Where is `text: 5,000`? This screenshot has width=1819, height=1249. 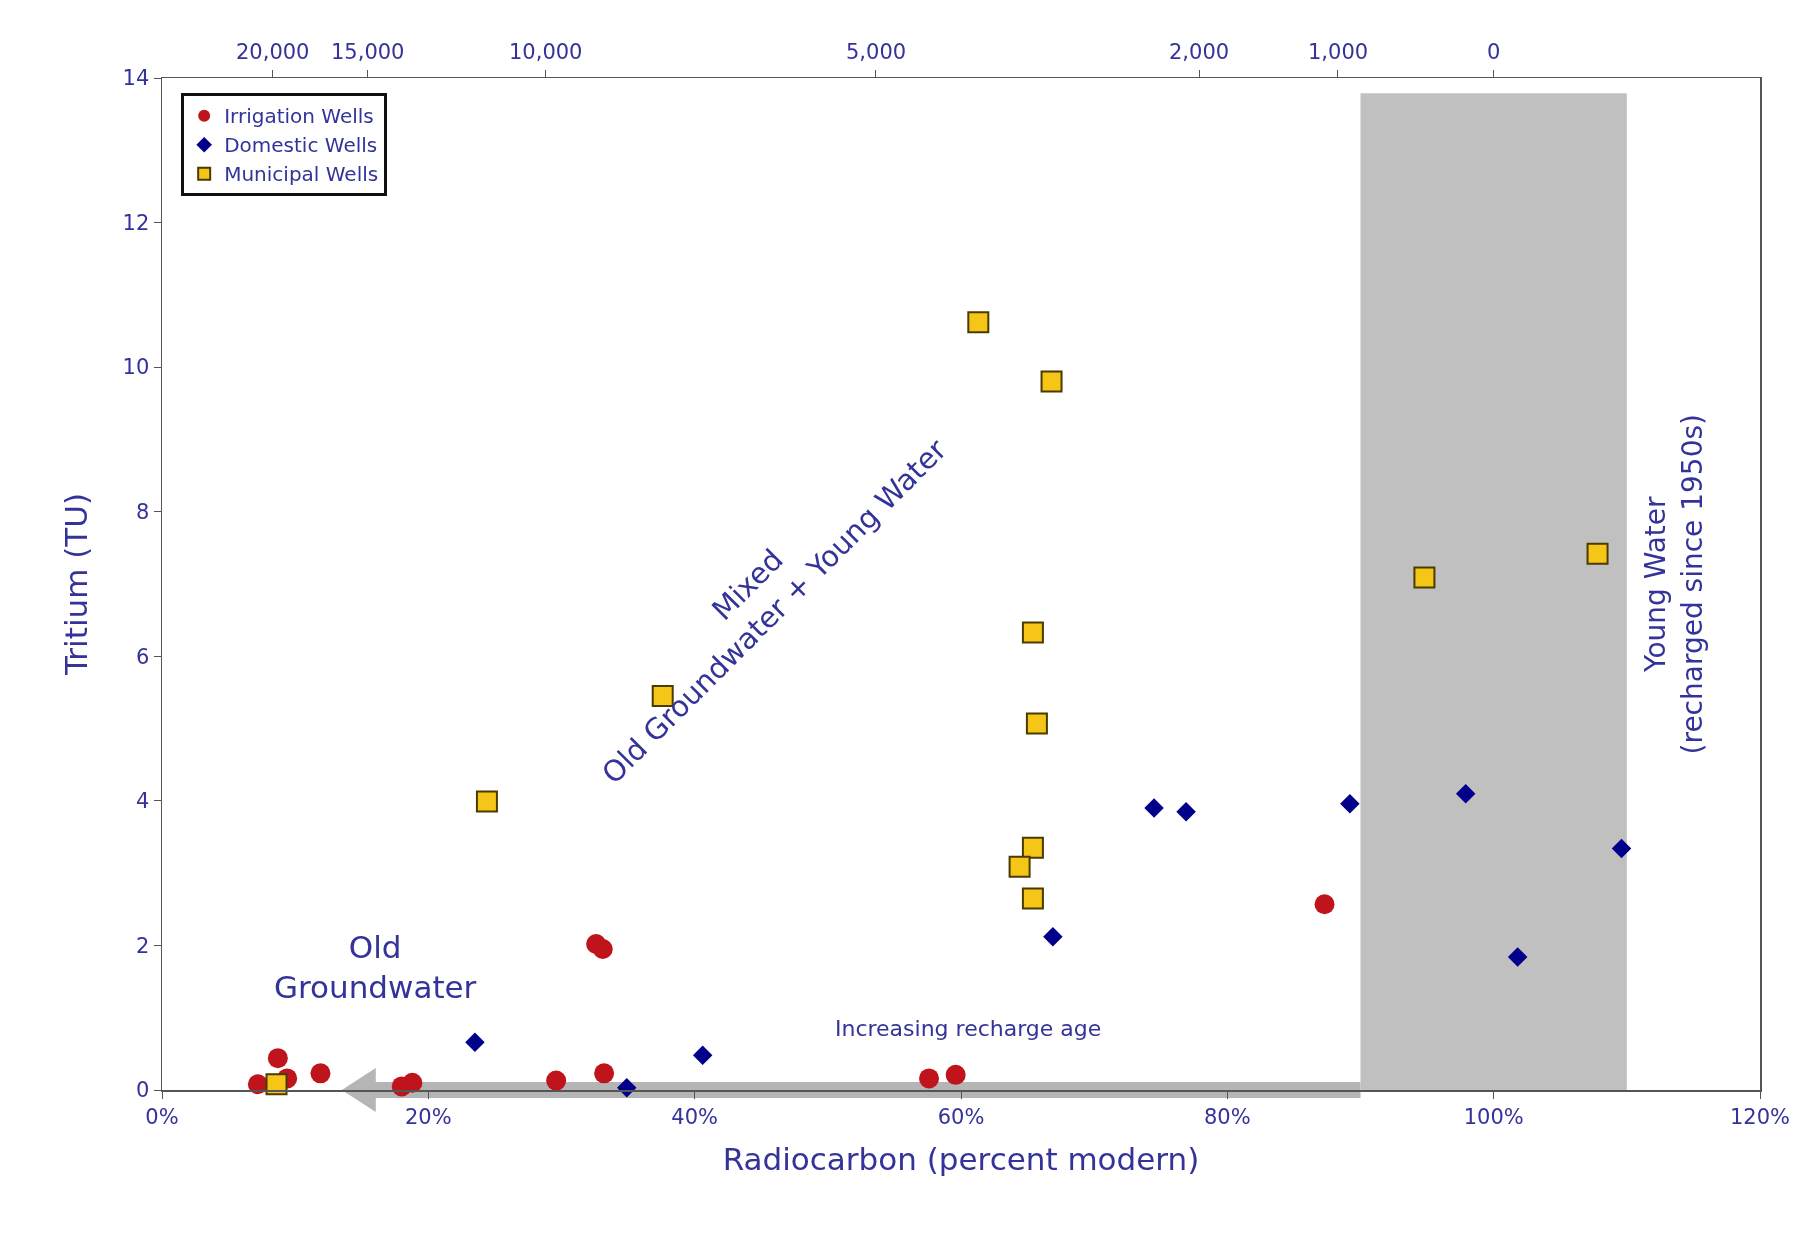 text: 5,000 is located at coordinates (876, 52).